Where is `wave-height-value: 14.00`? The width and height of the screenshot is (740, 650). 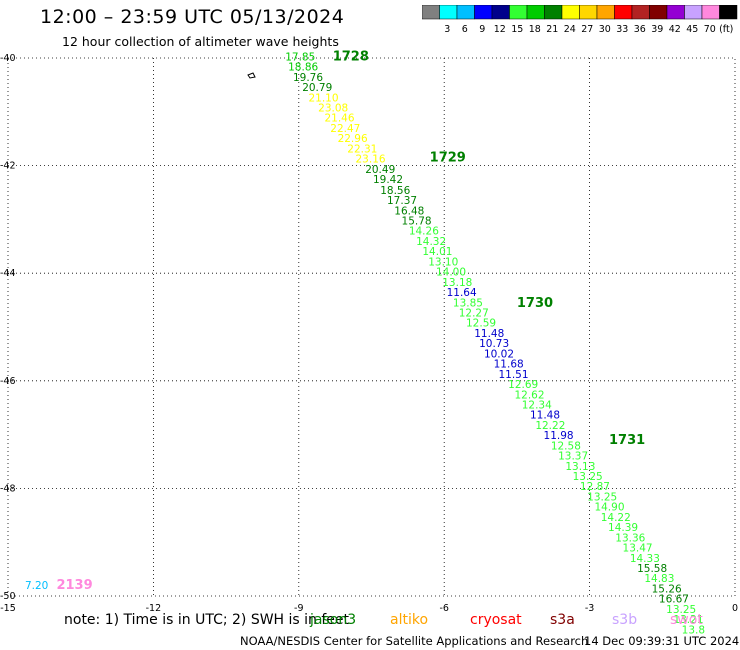
wave-height-value: 14.00 is located at coordinates (451, 273).